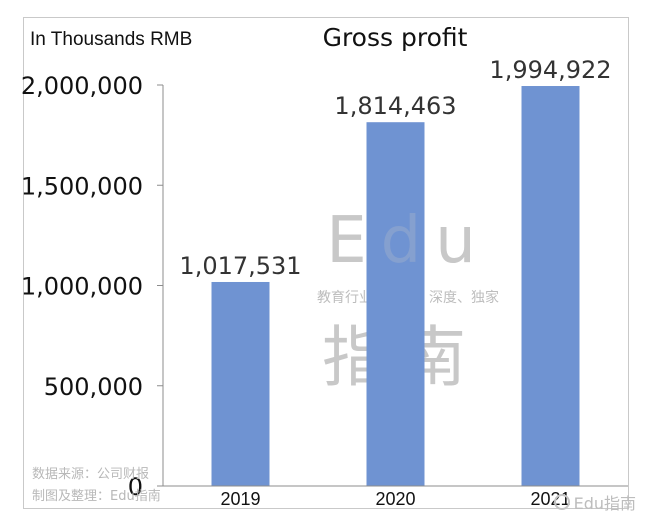  What do you see at coordinates (550, 70) in the screenshot?
I see `data-label: 1,994,922` at bounding box center [550, 70].